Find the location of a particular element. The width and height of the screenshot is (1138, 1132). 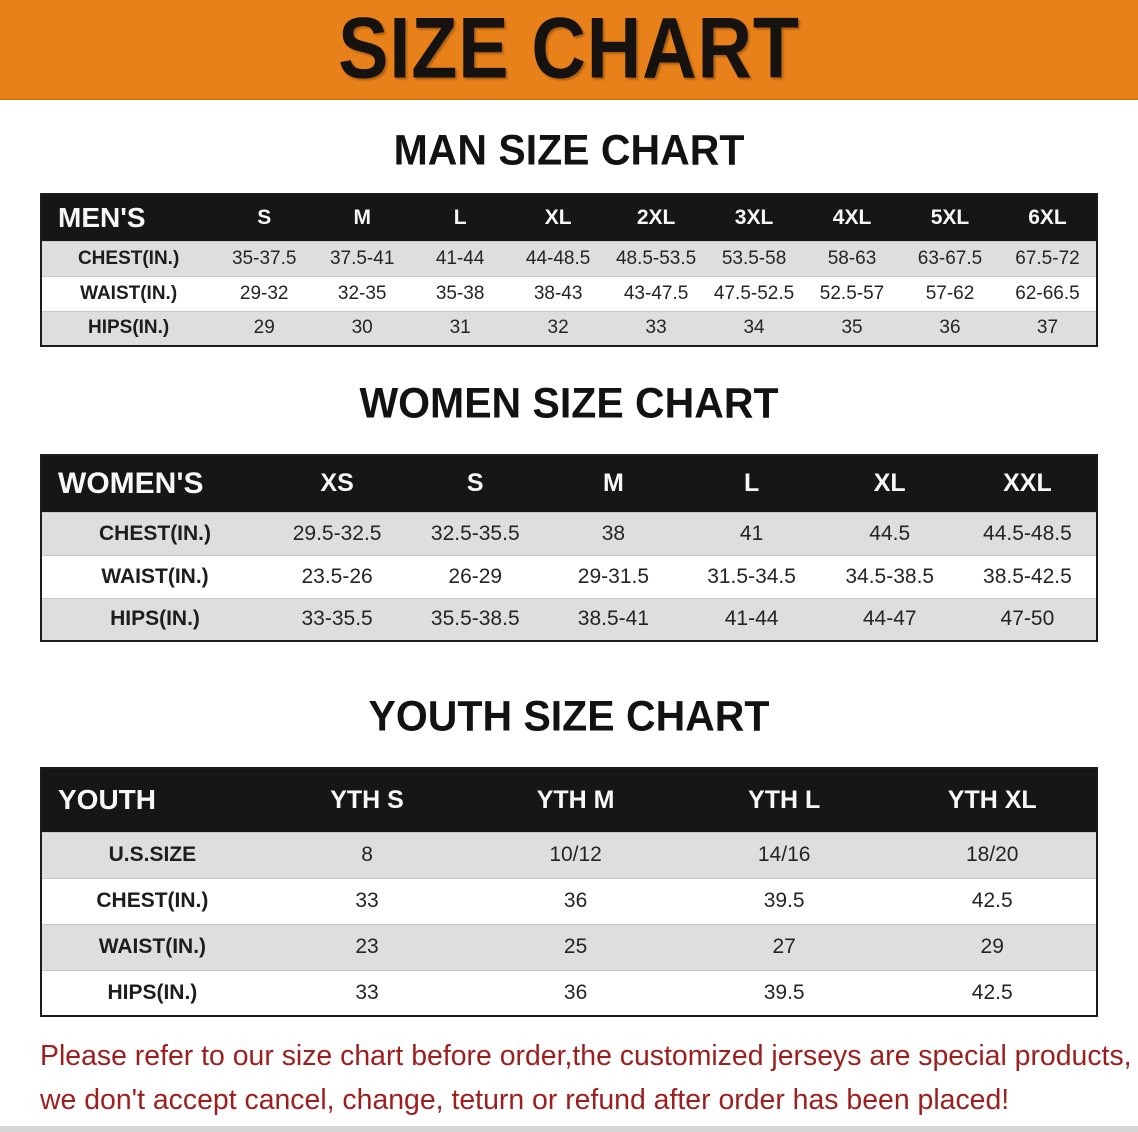

women-table-header-row: WOMEN'S XS S M L XL XXL is located at coordinates (569, 483).